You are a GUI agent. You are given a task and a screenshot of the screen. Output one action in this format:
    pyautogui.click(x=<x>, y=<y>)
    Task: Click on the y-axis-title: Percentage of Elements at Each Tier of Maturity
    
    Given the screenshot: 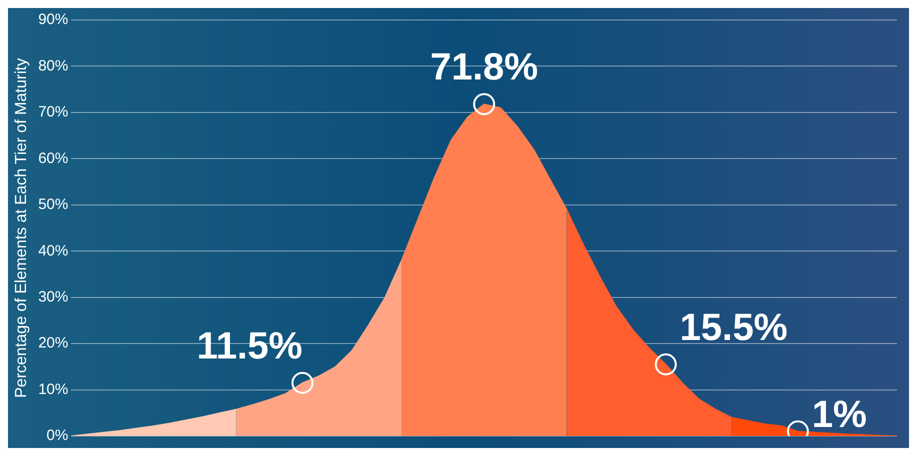 What is the action you would take?
    pyautogui.click(x=21, y=228)
    